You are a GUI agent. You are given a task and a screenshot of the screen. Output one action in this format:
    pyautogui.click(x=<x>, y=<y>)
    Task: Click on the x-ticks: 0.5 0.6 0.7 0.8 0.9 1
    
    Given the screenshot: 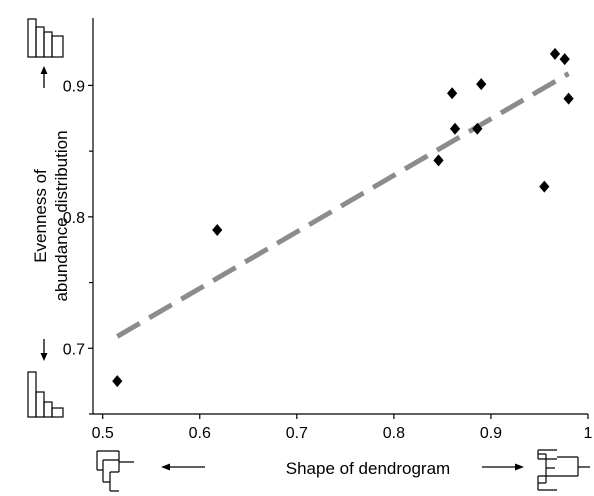 What is the action you would take?
    pyautogui.click(x=342, y=428)
    